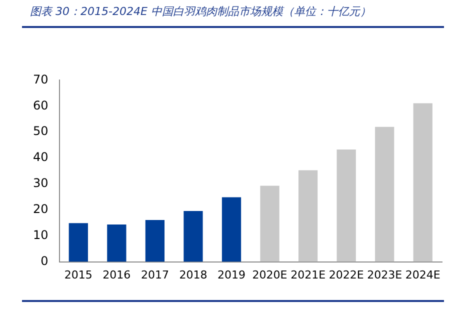 The width and height of the screenshot is (450, 323). What do you see at coordinates (270, 275) in the screenshot?
I see `x-tick-label: 2020E` at bounding box center [270, 275].